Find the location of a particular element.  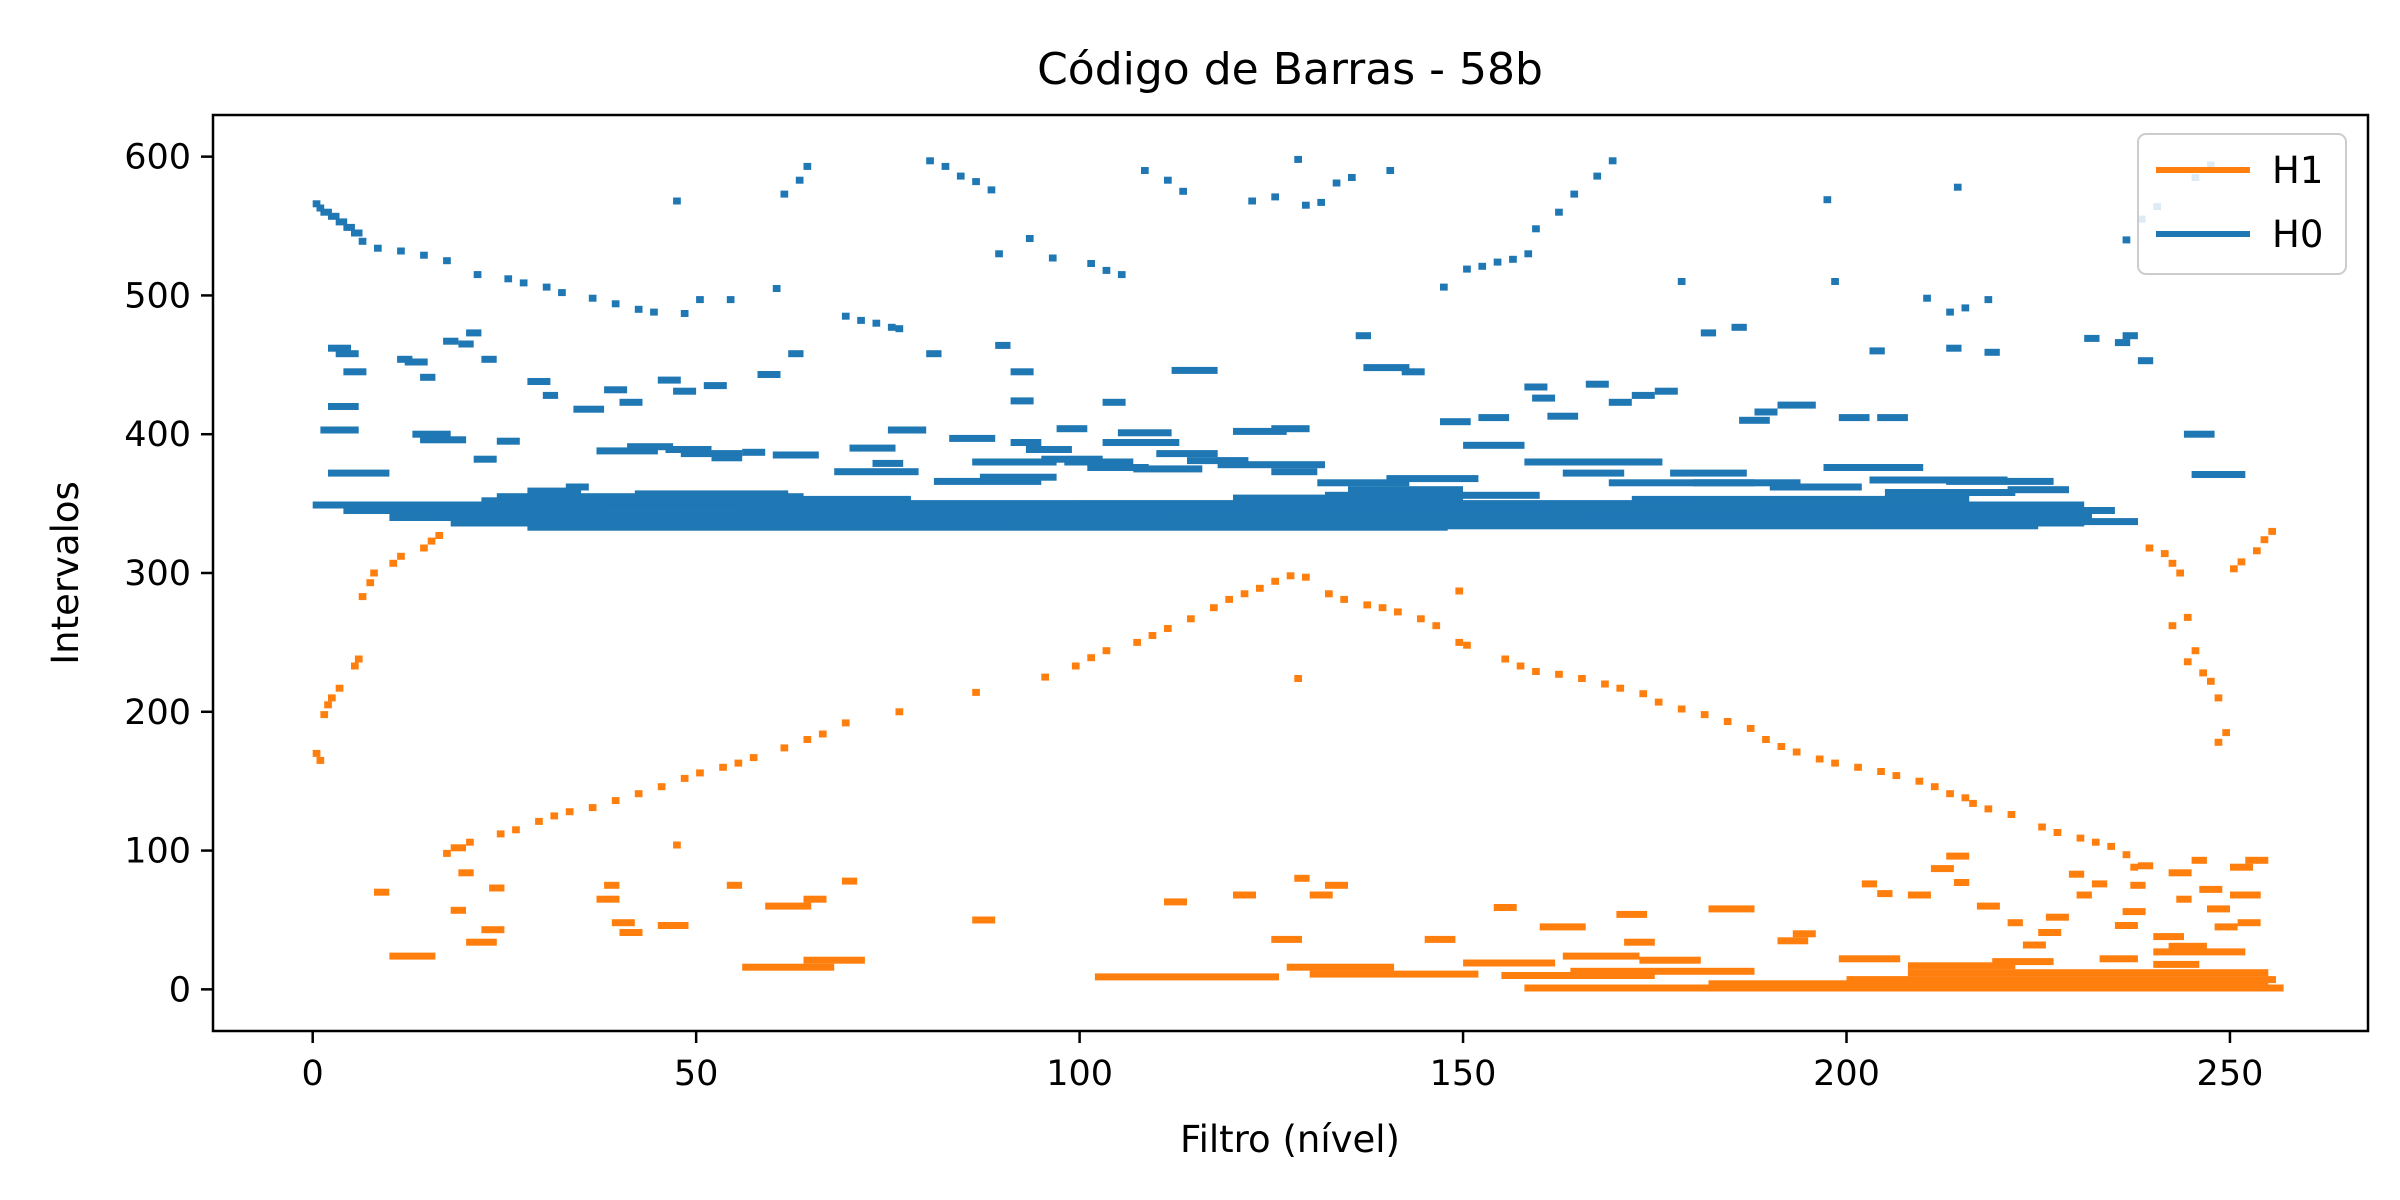

y-tick-label: 500 is located at coordinates (157, 296).